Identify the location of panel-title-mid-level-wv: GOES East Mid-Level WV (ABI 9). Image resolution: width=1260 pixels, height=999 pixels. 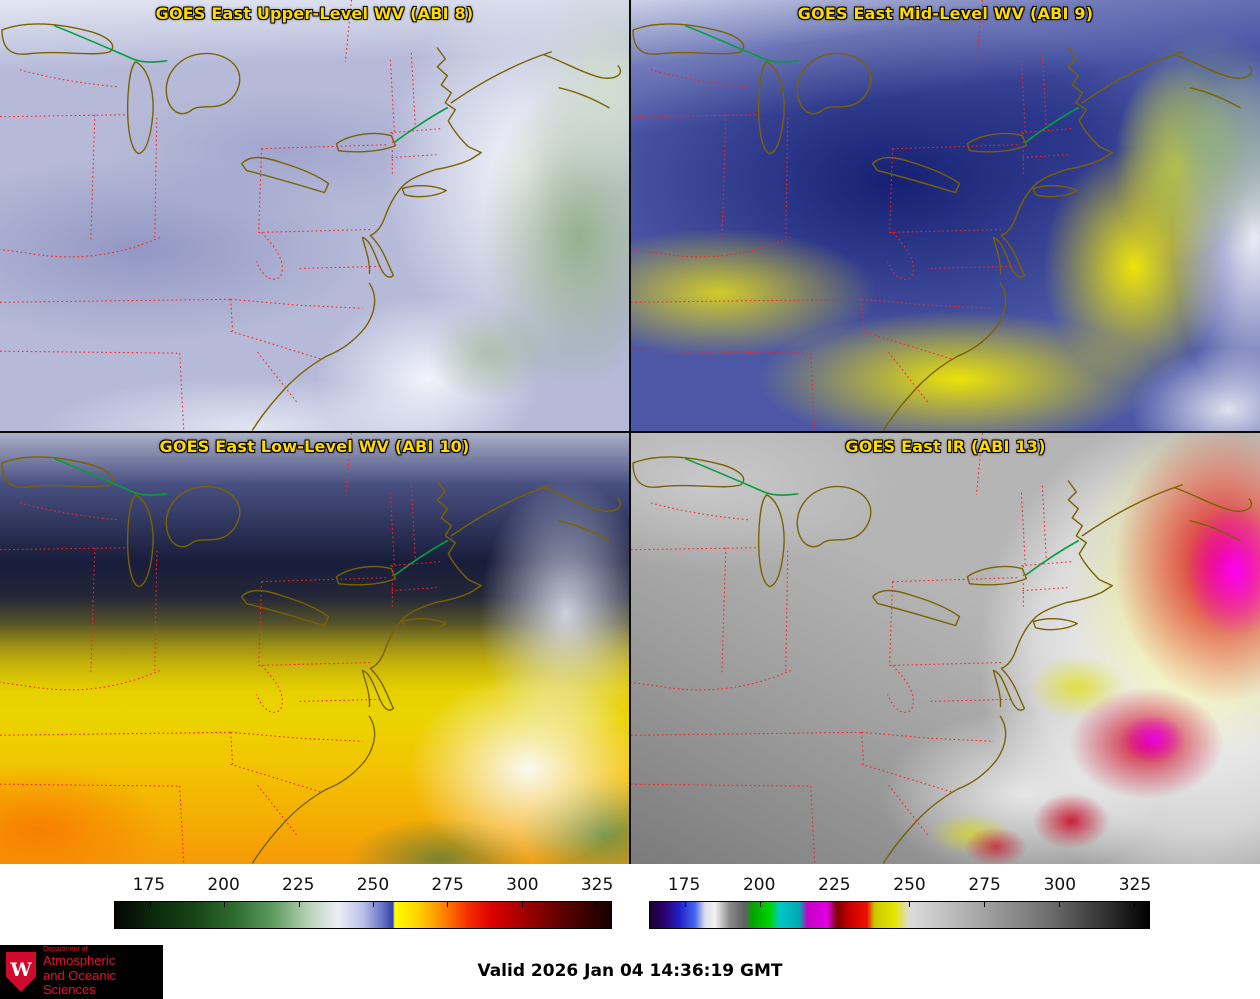
(945, 13).